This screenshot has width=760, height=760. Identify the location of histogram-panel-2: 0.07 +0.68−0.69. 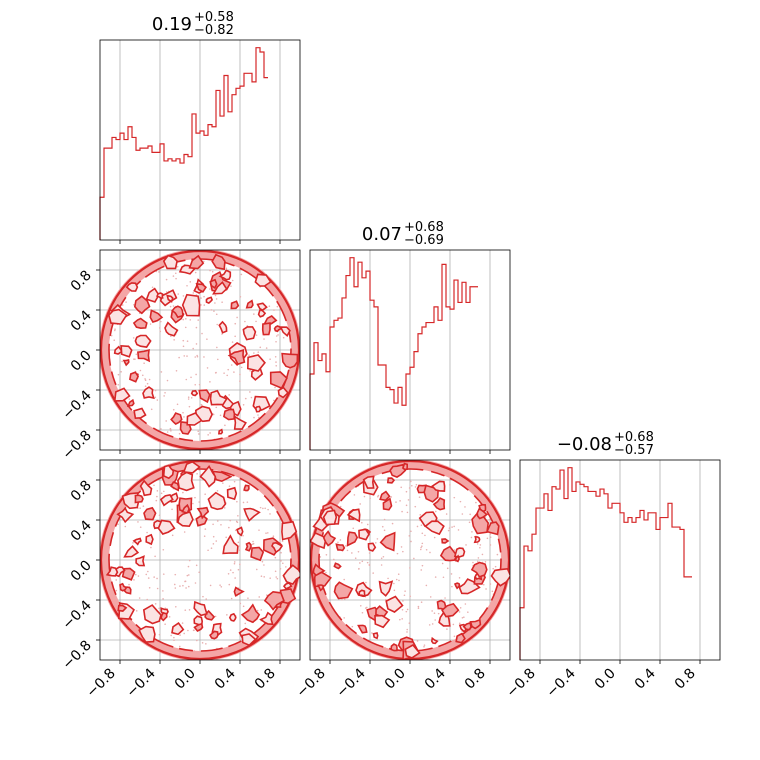
(410, 337).